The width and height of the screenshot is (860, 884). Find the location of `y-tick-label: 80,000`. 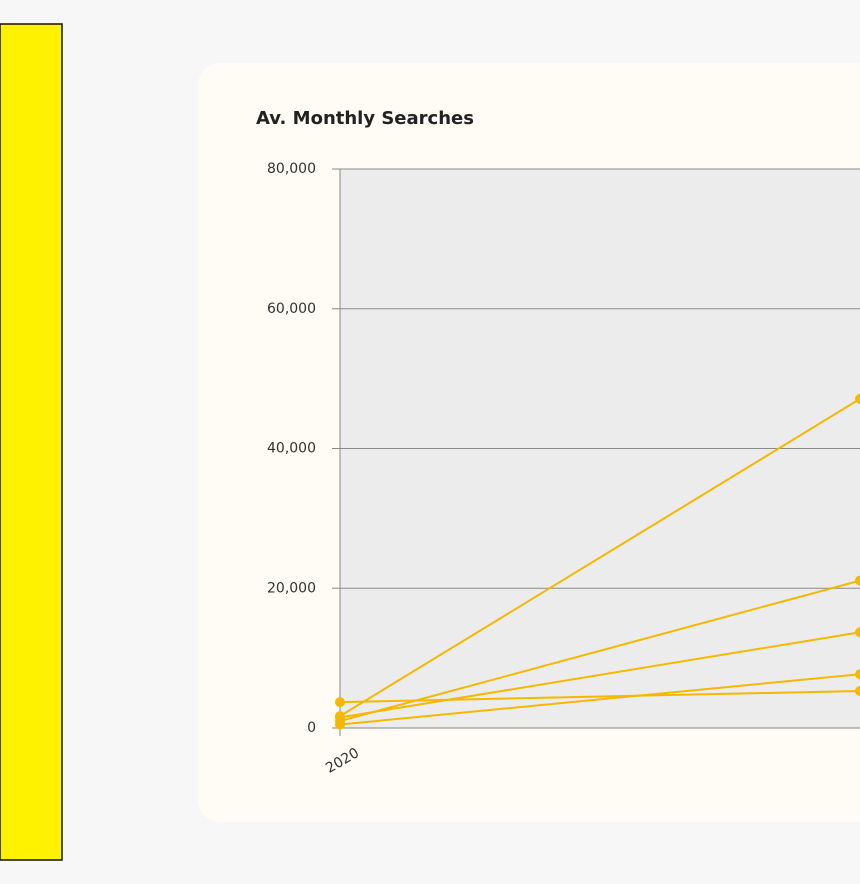

y-tick-label: 80,000 is located at coordinates (291, 169).